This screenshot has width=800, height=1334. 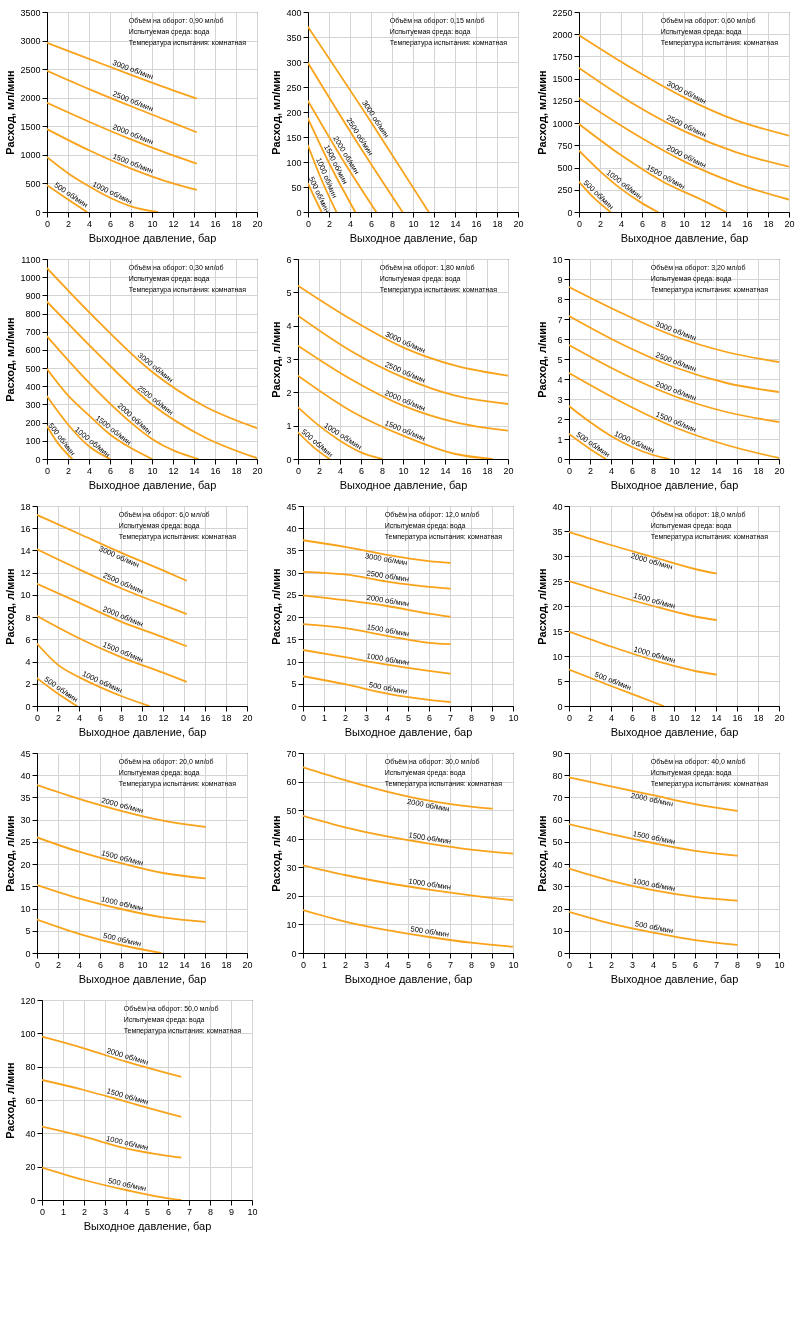 What do you see at coordinates (408, 717) in the screenshot?
I see `x-tick-label: 5` at bounding box center [408, 717].